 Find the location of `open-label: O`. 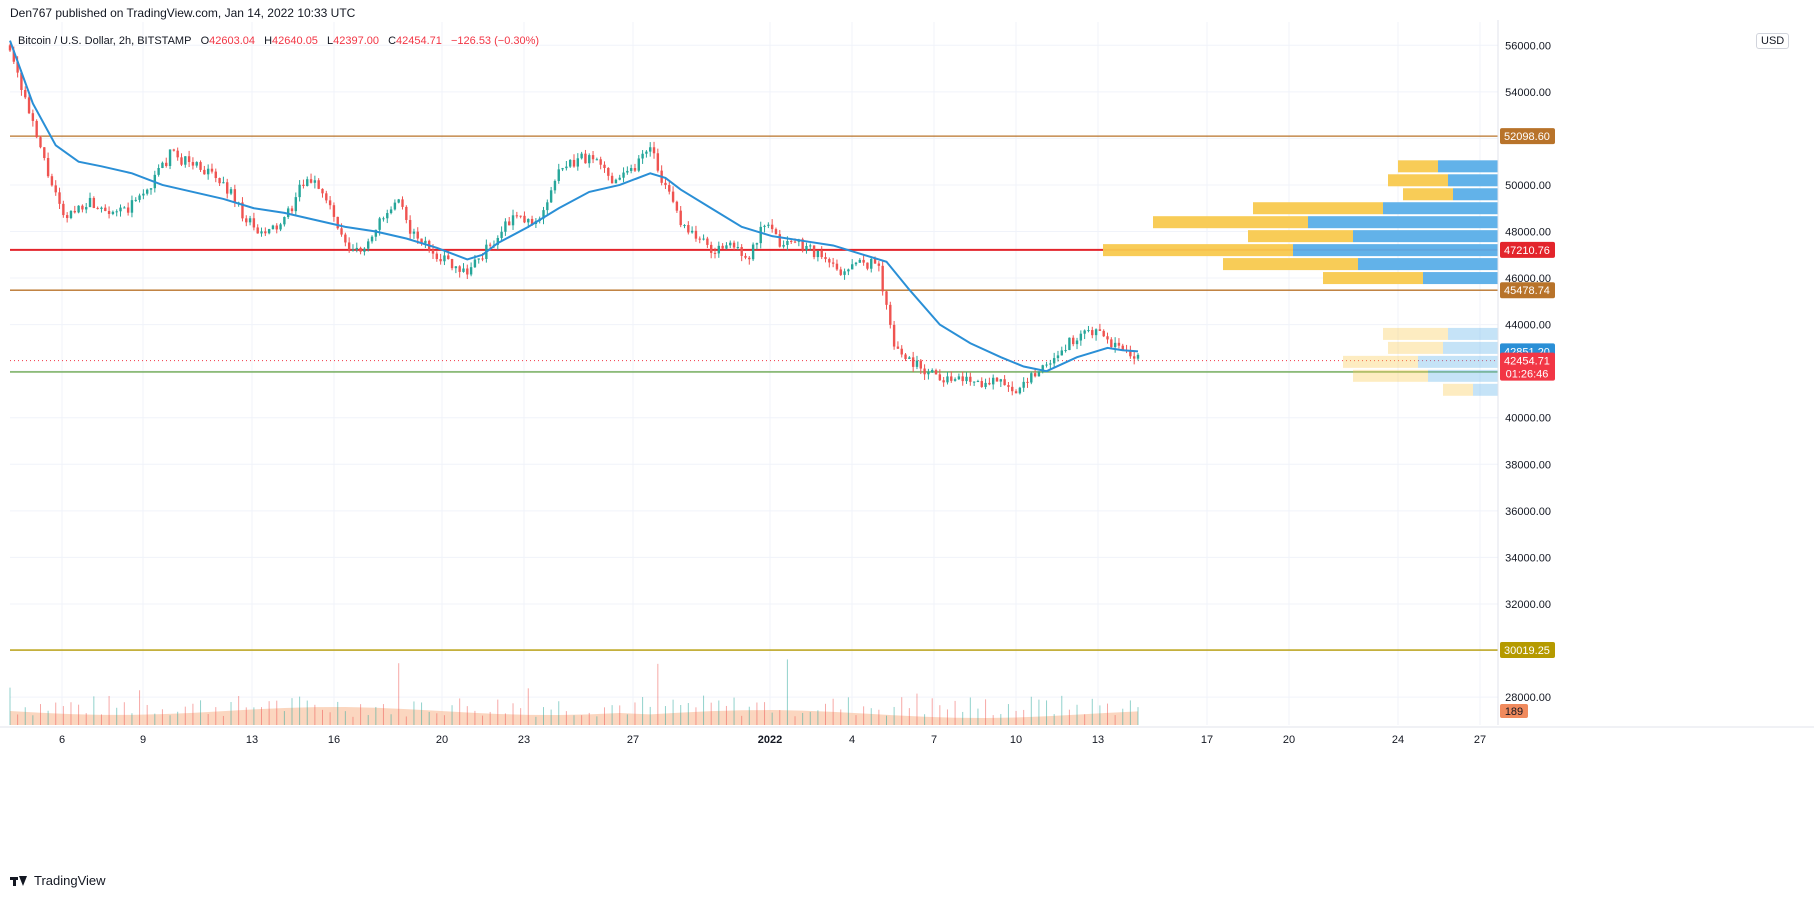

open-label: O is located at coordinates (205, 41).